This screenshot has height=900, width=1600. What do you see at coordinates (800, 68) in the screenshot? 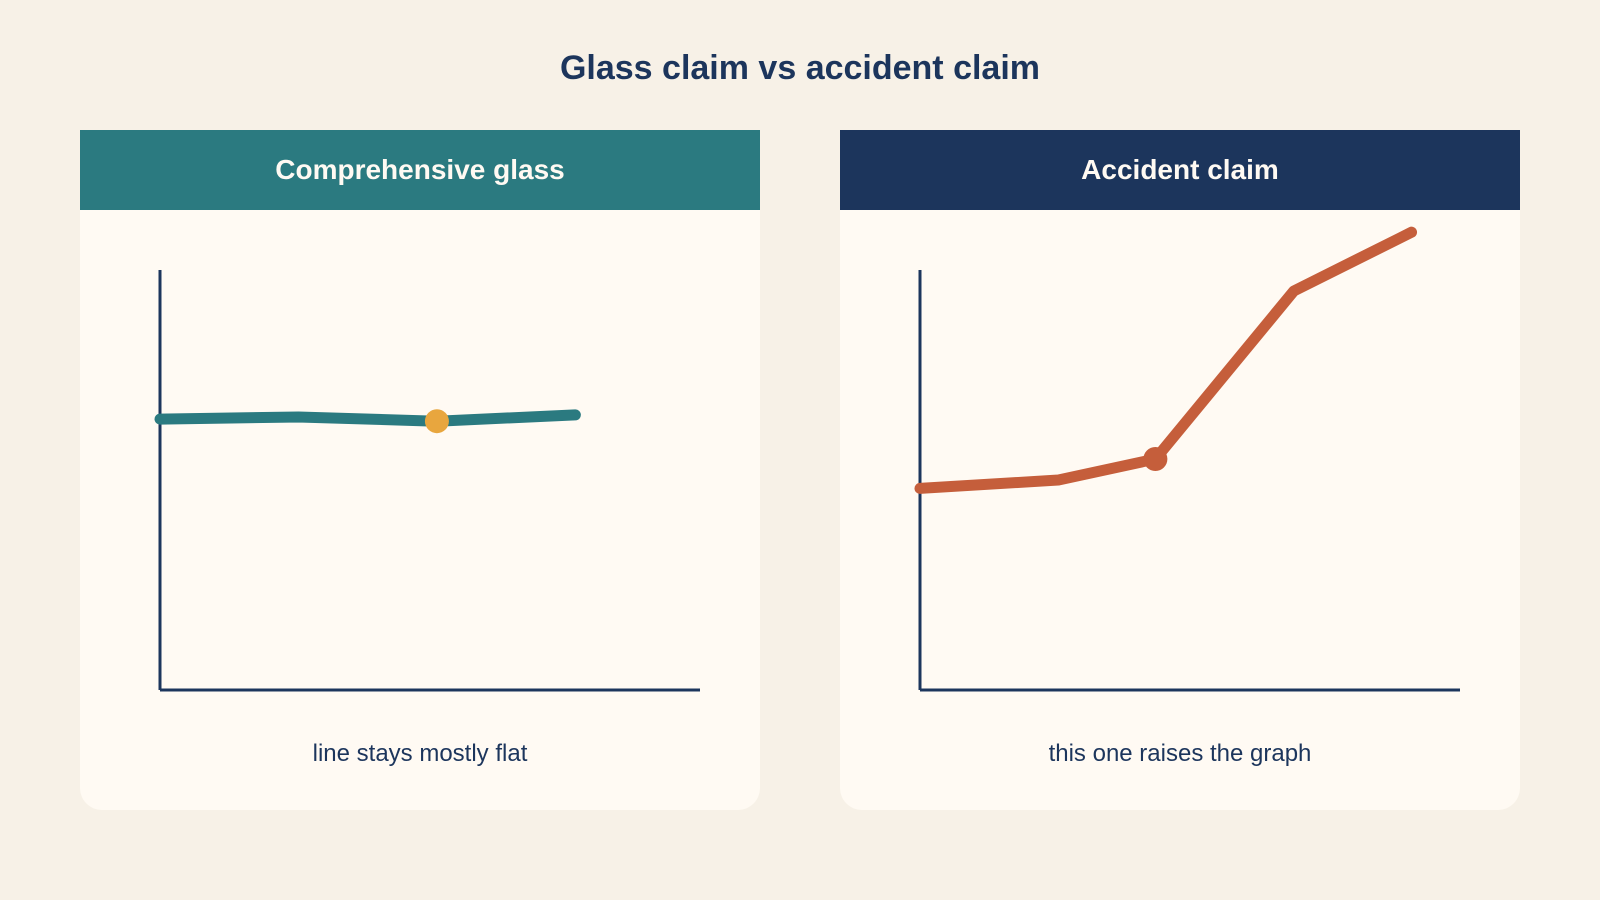
I see `page-title: Glass claim vs accident claim` at bounding box center [800, 68].